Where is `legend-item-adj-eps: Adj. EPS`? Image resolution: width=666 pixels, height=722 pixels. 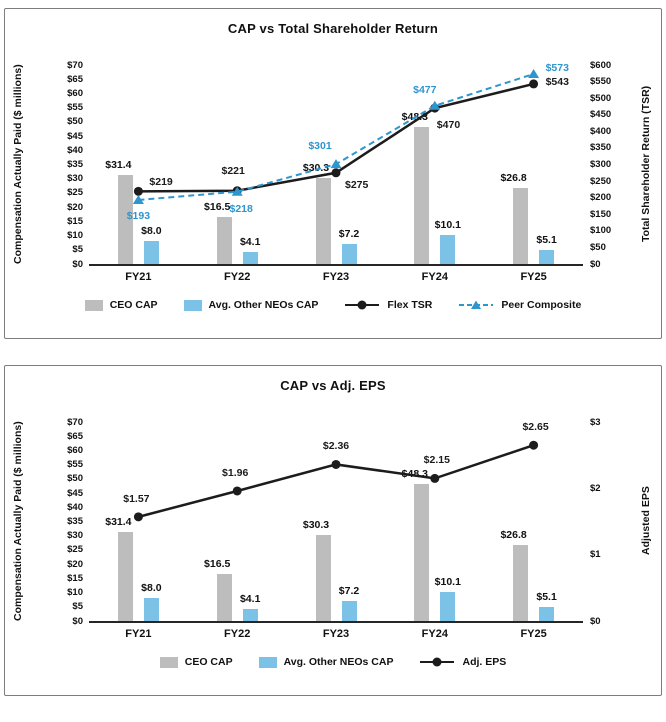
legend-item-adj-eps: Adj. EPS is located at coordinates (462, 662).